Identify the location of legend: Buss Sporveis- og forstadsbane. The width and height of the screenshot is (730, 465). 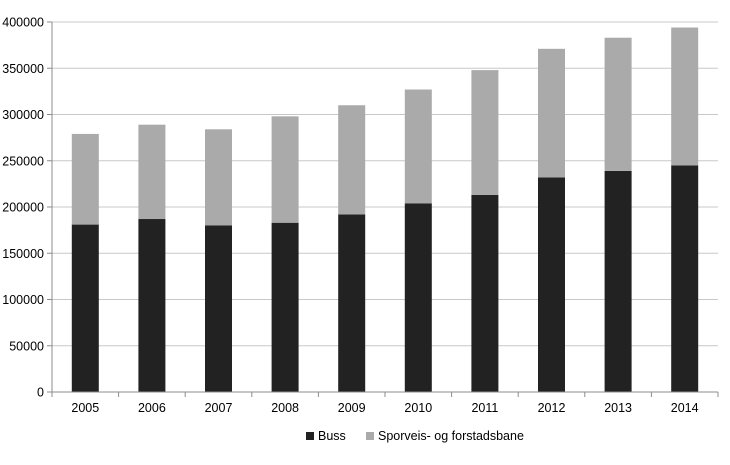
(415, 436).